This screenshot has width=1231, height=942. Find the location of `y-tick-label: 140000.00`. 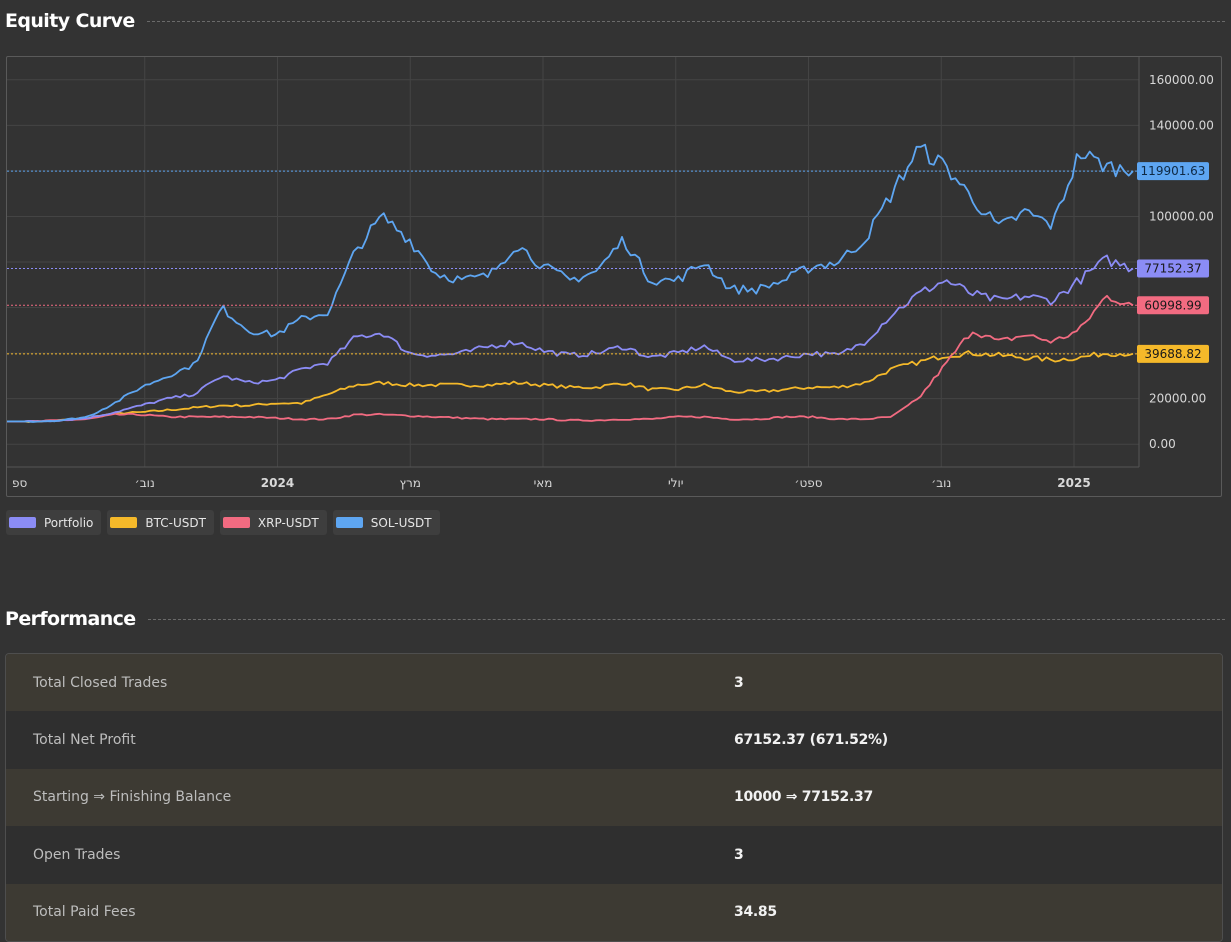

y-tick-label: 140000.00 is located at coordinates (1181, 125).